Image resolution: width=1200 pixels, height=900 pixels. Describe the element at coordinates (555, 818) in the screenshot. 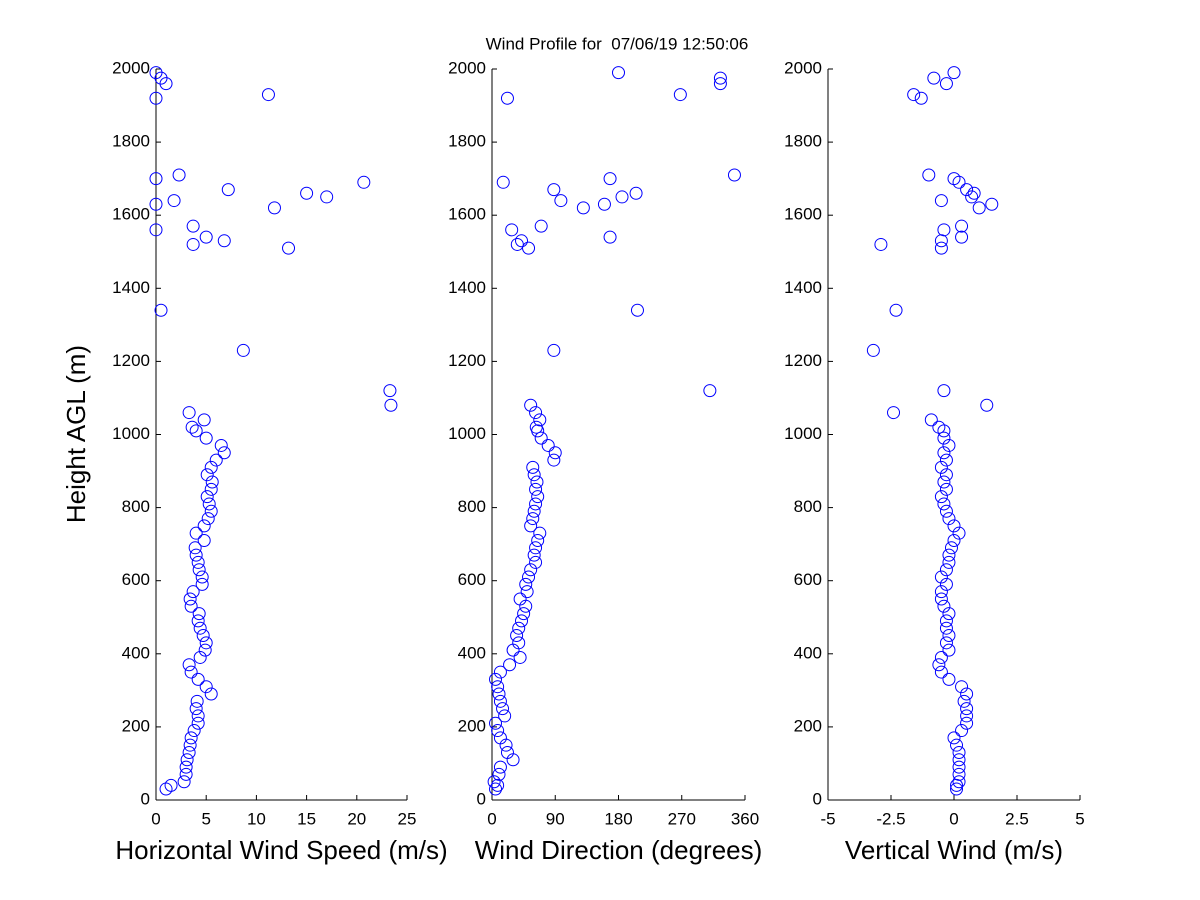

I see `x-tick-label: 90` at that location.